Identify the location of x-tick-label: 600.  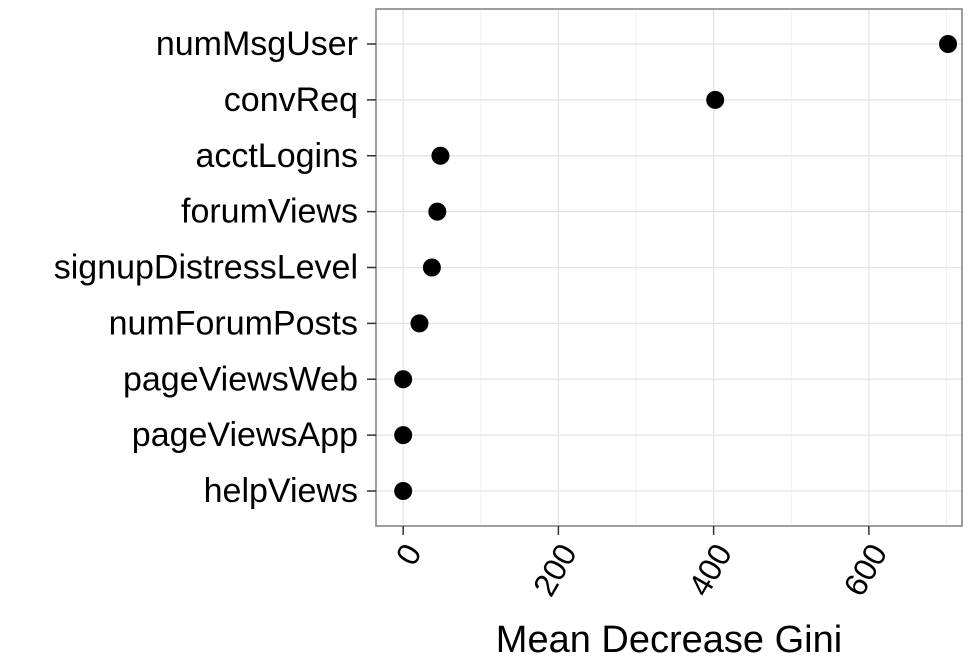
(865, 570).